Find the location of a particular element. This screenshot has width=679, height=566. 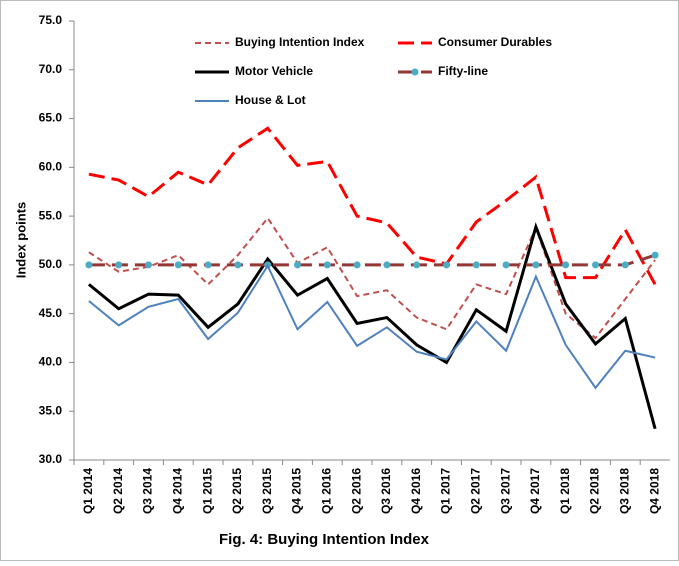

legend-label: Fifty-line is located at coordinates (463, 71).